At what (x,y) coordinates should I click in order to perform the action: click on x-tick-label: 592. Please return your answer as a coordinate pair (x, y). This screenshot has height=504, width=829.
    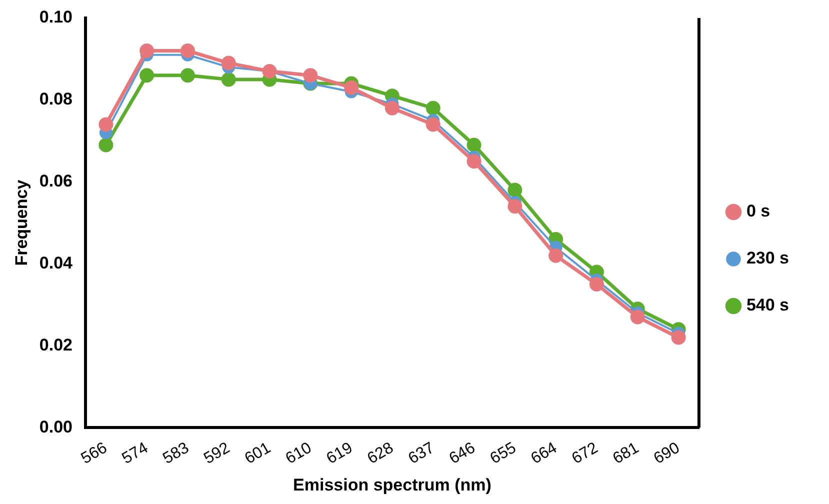
    Looking at the image, I should click on (217, 453).